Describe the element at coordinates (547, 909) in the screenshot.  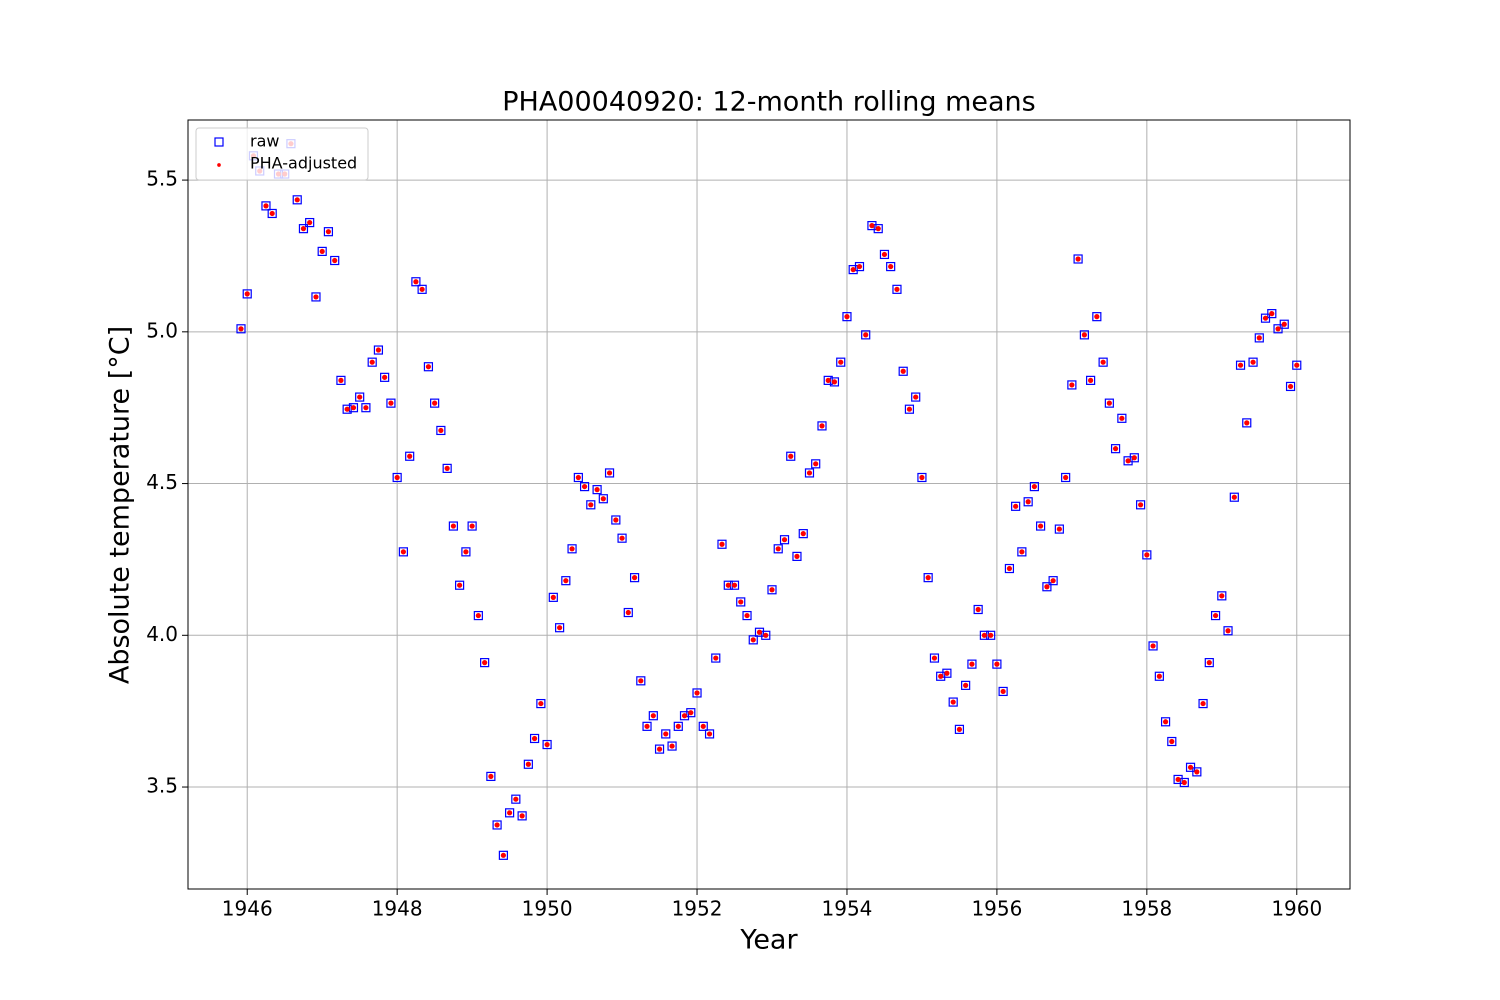
I see `x-tick-label: 1950` at that location.